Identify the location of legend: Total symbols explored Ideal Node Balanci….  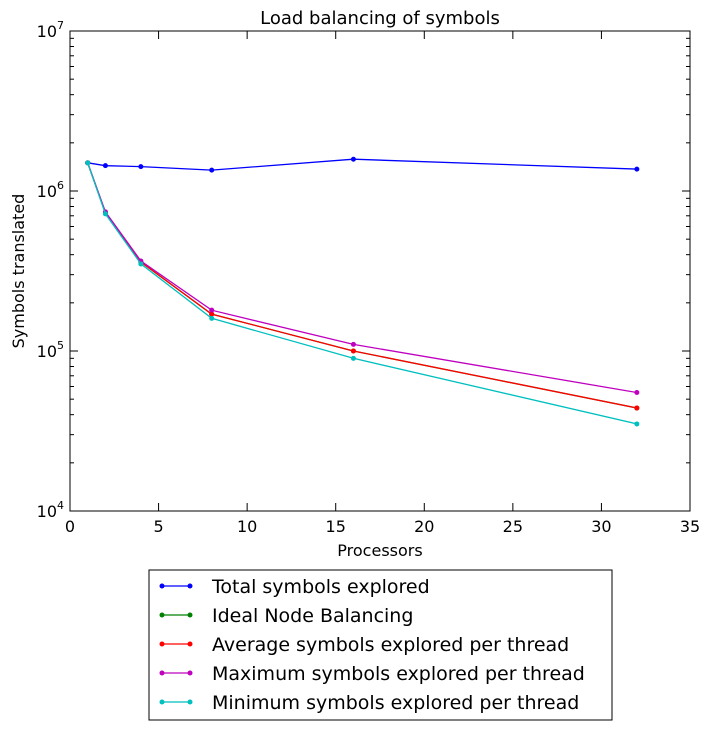
(380, 645).